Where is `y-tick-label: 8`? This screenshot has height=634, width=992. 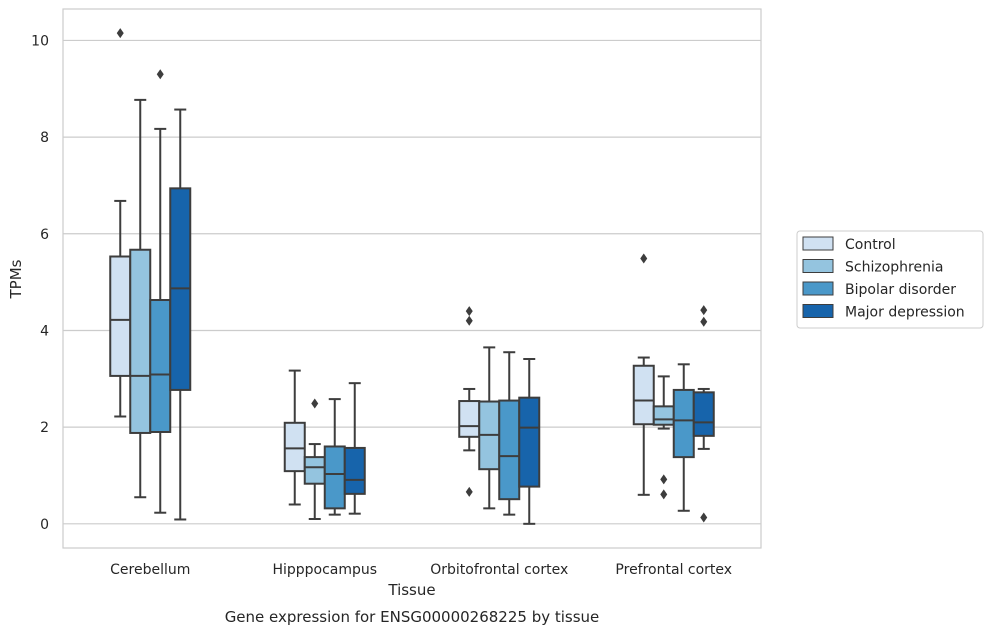 y-tick-label: 8 is located at coordinates (44, 138).